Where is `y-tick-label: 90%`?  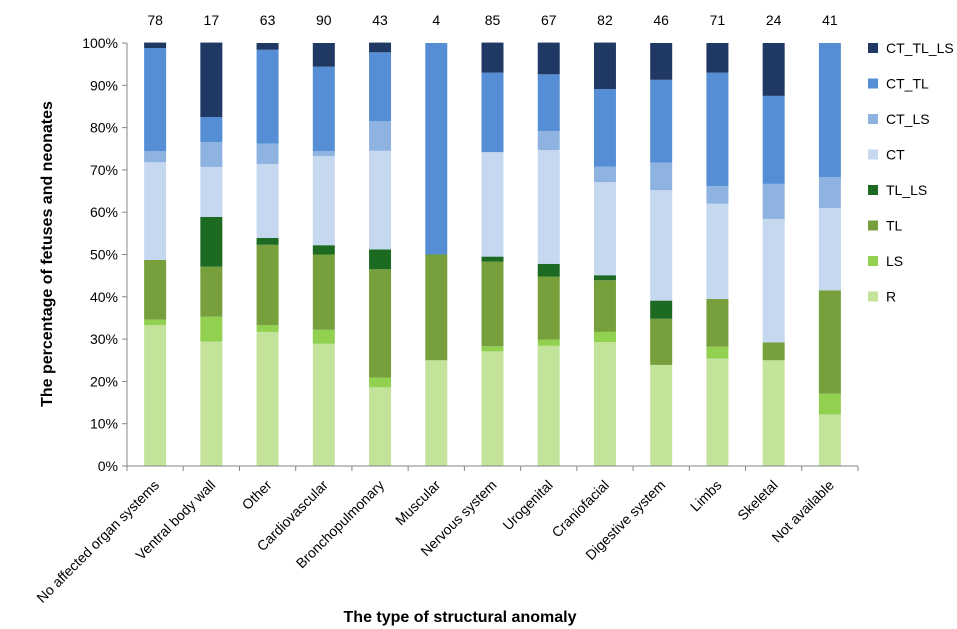
y-tick-label: 90% is located at coordinates (104, 85).